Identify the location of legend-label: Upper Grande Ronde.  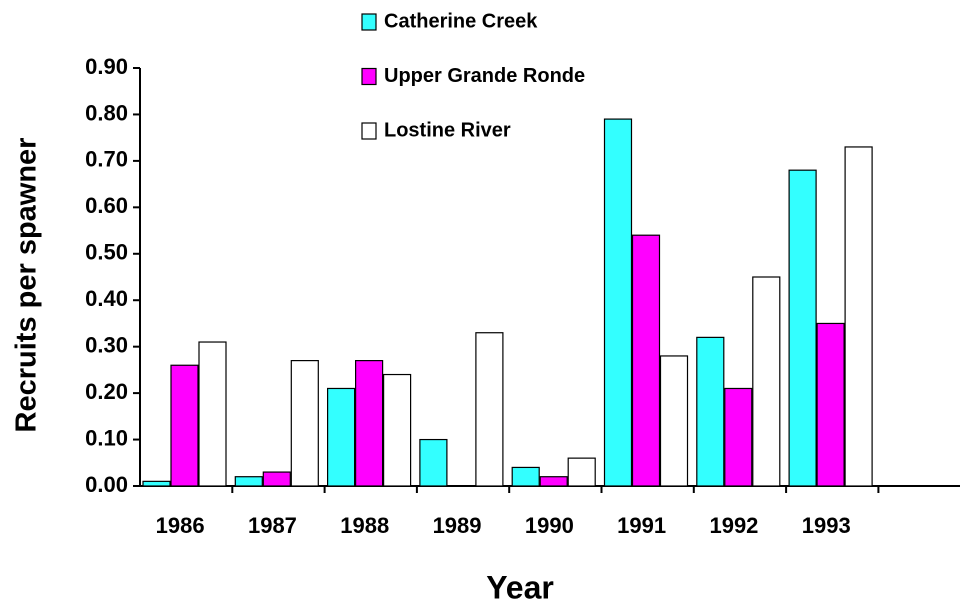
(484, 76).